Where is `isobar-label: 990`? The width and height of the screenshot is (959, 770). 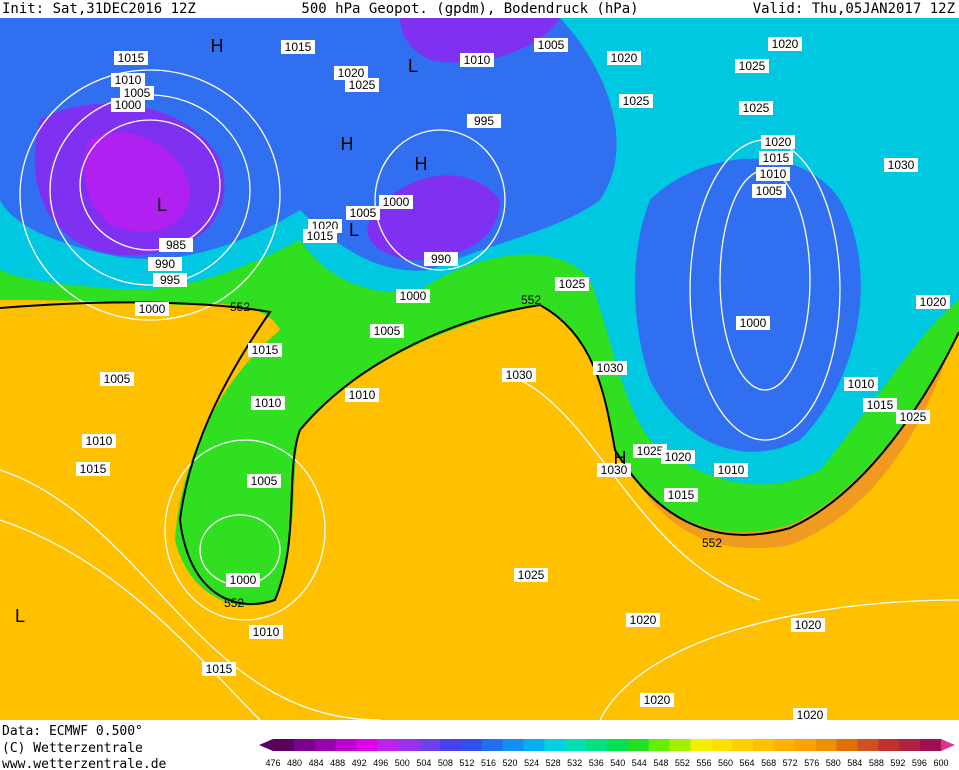 isobar-label: 990 is located at coordinates (441, 259).